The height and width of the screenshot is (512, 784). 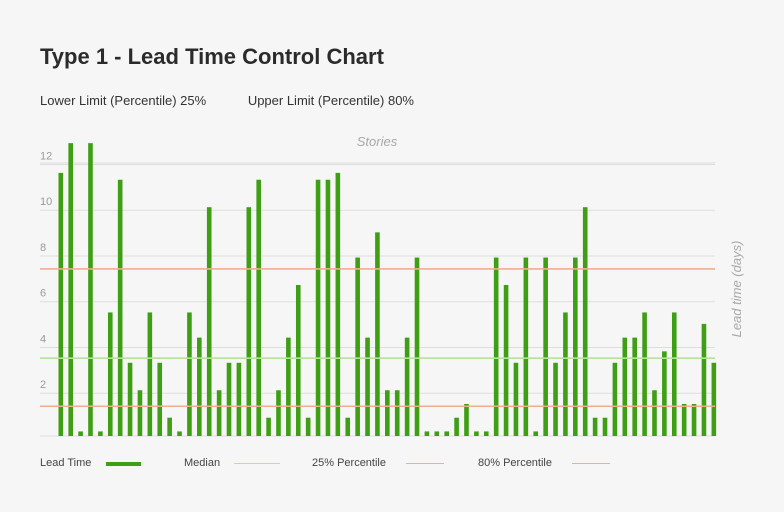 What do you see at coordinates (46, 270) in the screenshot?
I see `y-tick-labels: 2 4 6 8 10 12` at bounding box center [46, 270].